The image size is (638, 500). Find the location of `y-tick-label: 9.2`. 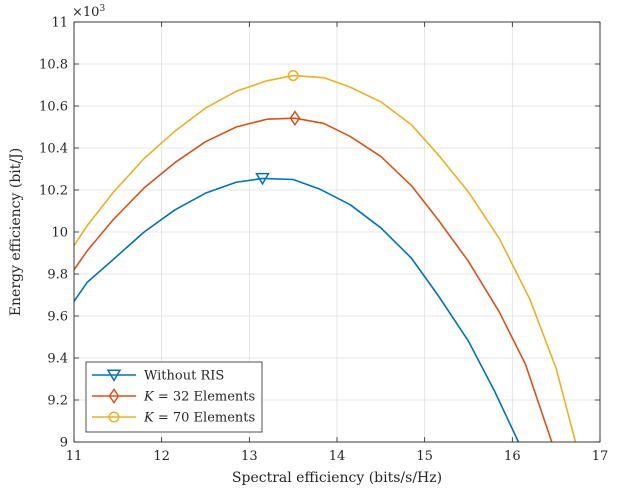

y-tick-label: 9.2 is located at coordinates (57, 401).